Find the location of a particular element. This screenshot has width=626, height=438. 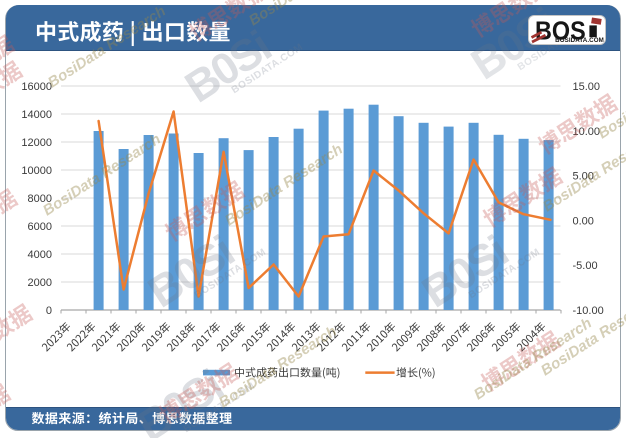

svg-text: 14000 is located at coordinates (36, 115).